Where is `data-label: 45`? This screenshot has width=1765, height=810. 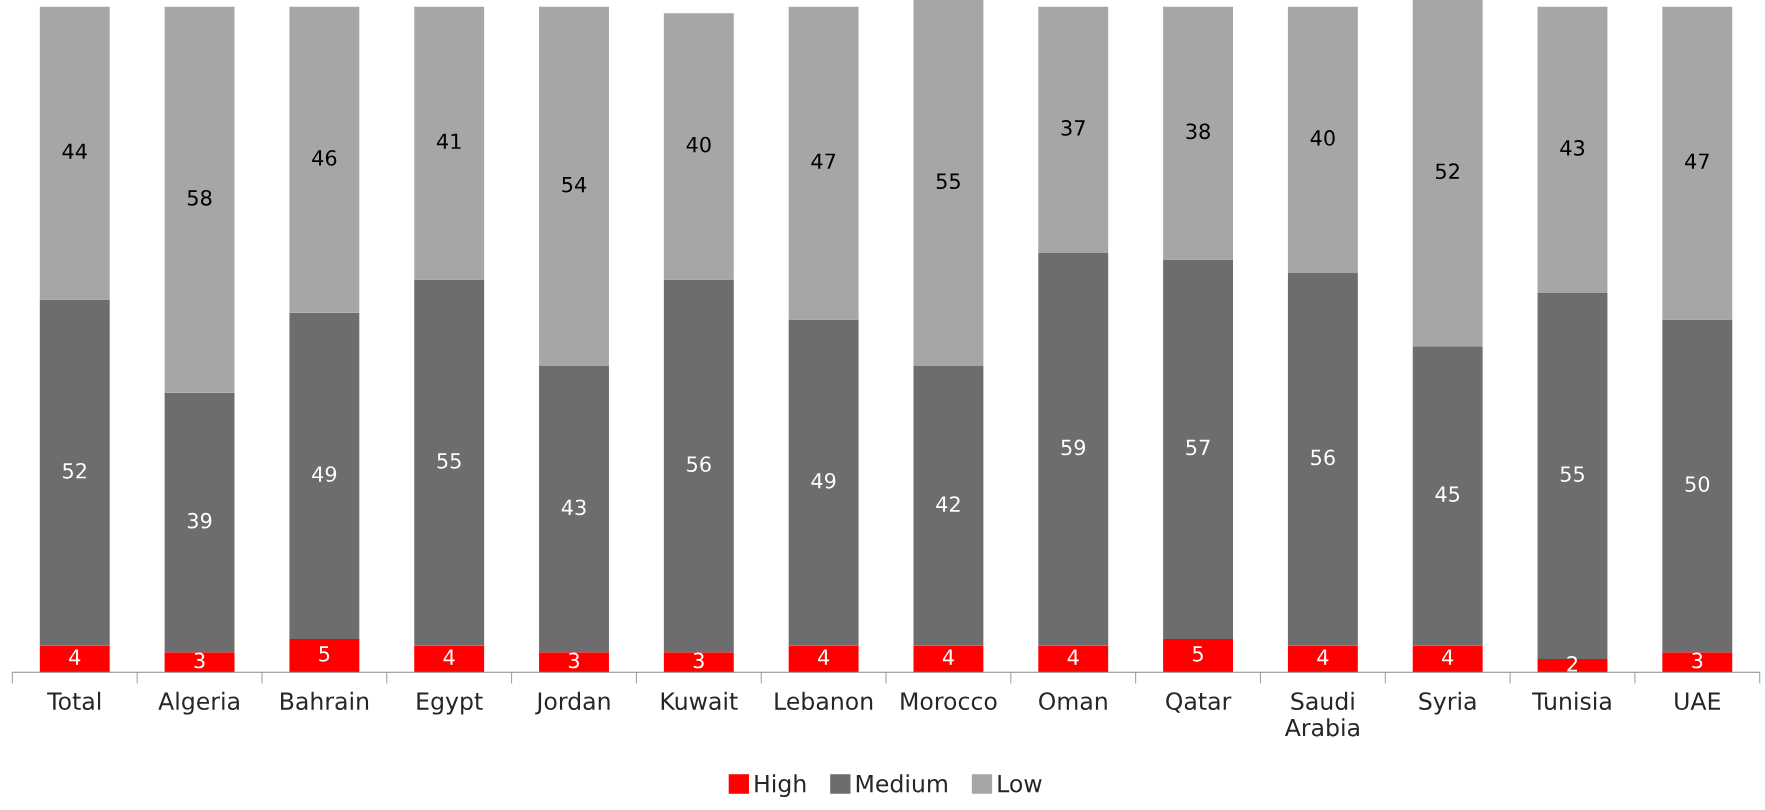
data-label: 45 is located at coordinates (1447, 494).